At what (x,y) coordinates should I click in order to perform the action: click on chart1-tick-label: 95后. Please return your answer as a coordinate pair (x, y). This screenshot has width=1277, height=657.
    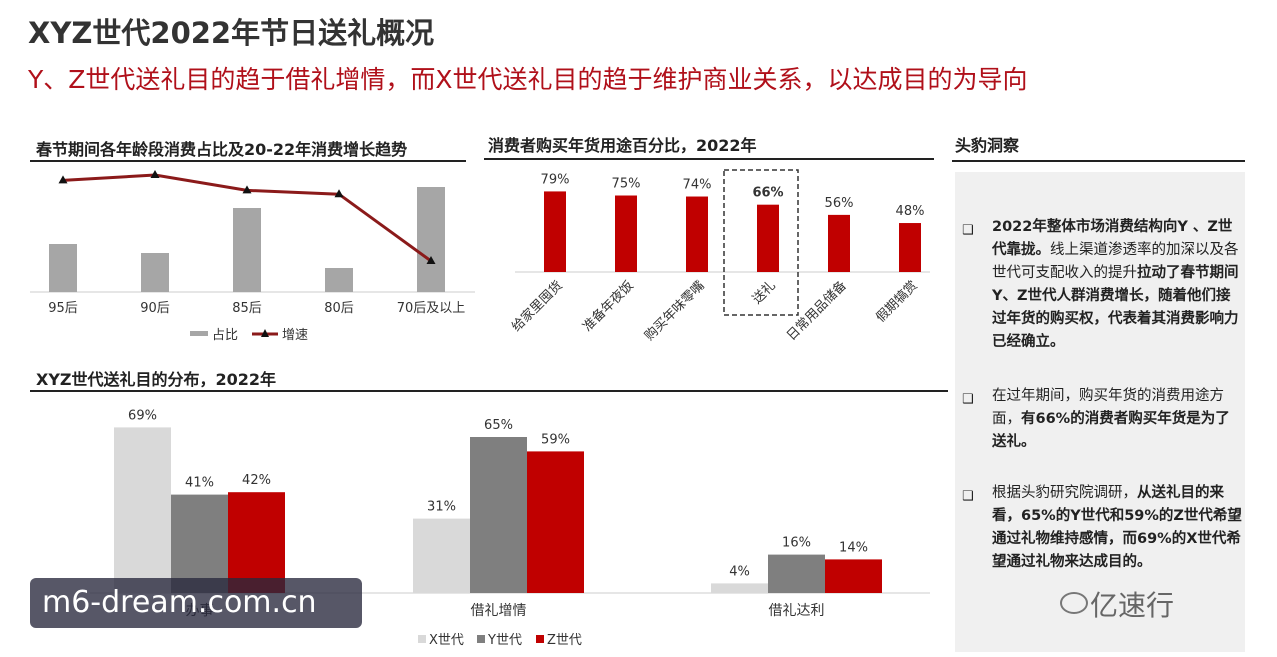
    Looking at the image, I should click on (63, 308).